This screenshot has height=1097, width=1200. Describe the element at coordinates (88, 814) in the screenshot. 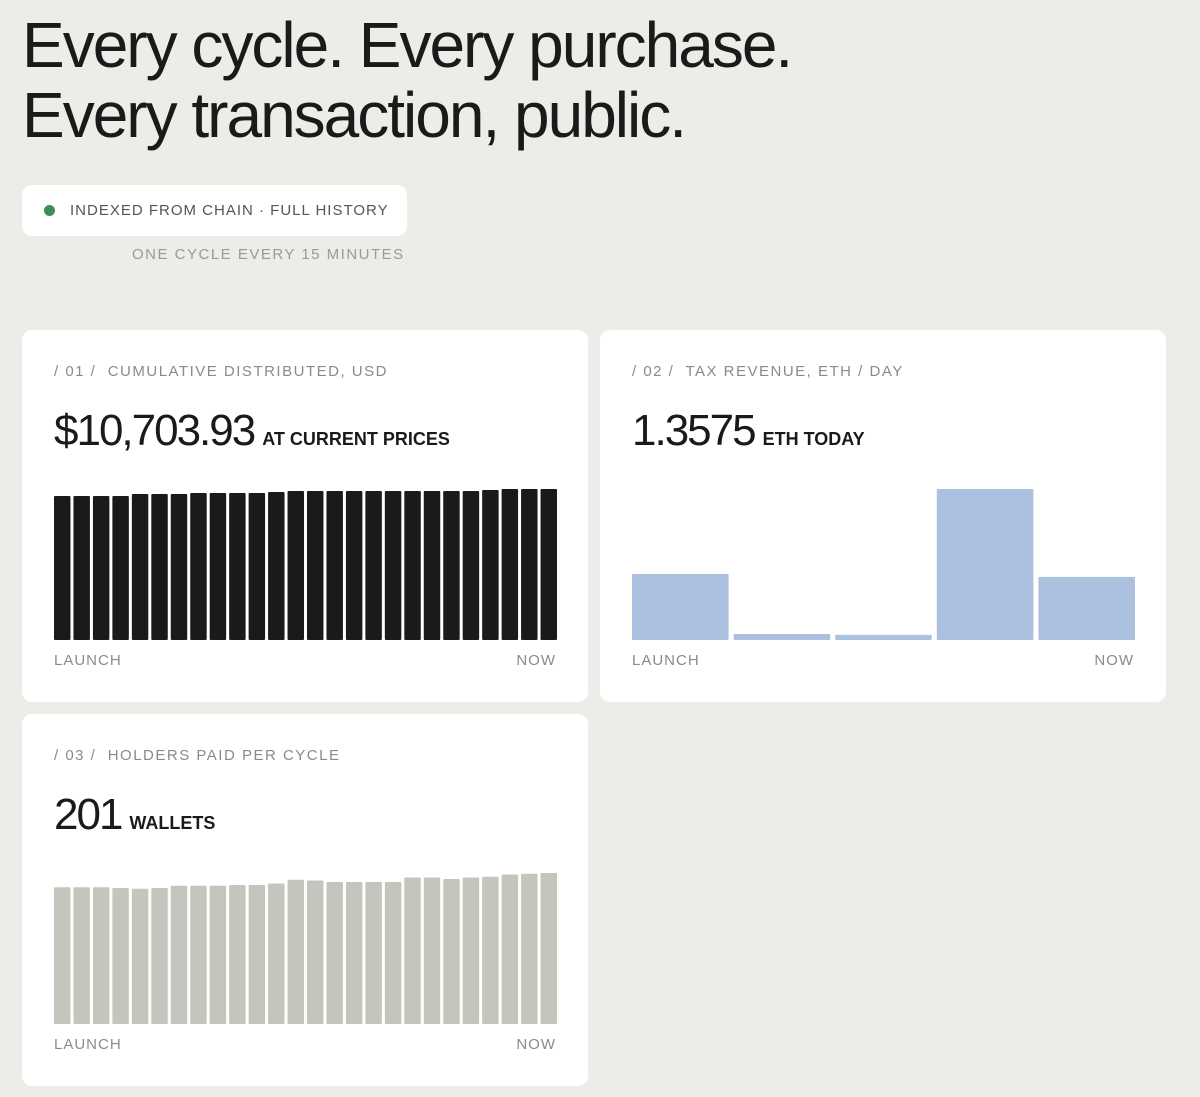

I see `value: 201` at that location.